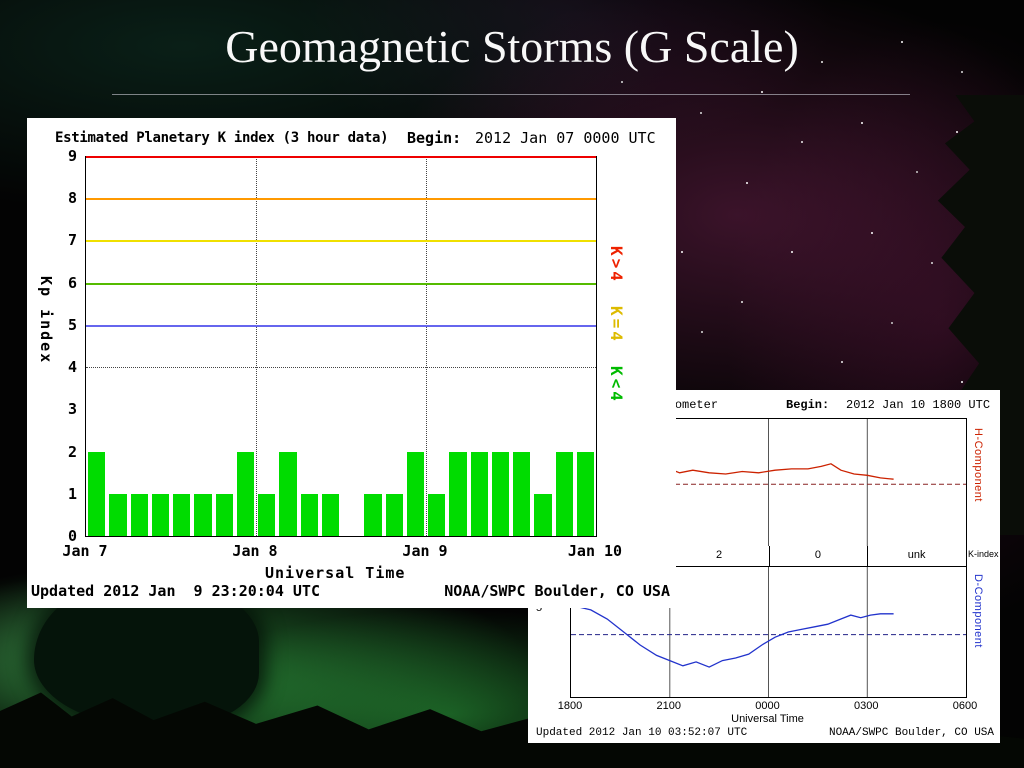  What do you see at coordinates (341, 199) in the screenshot?
I see `kp-threshold-line-k8` at bounding box center [341, 199].